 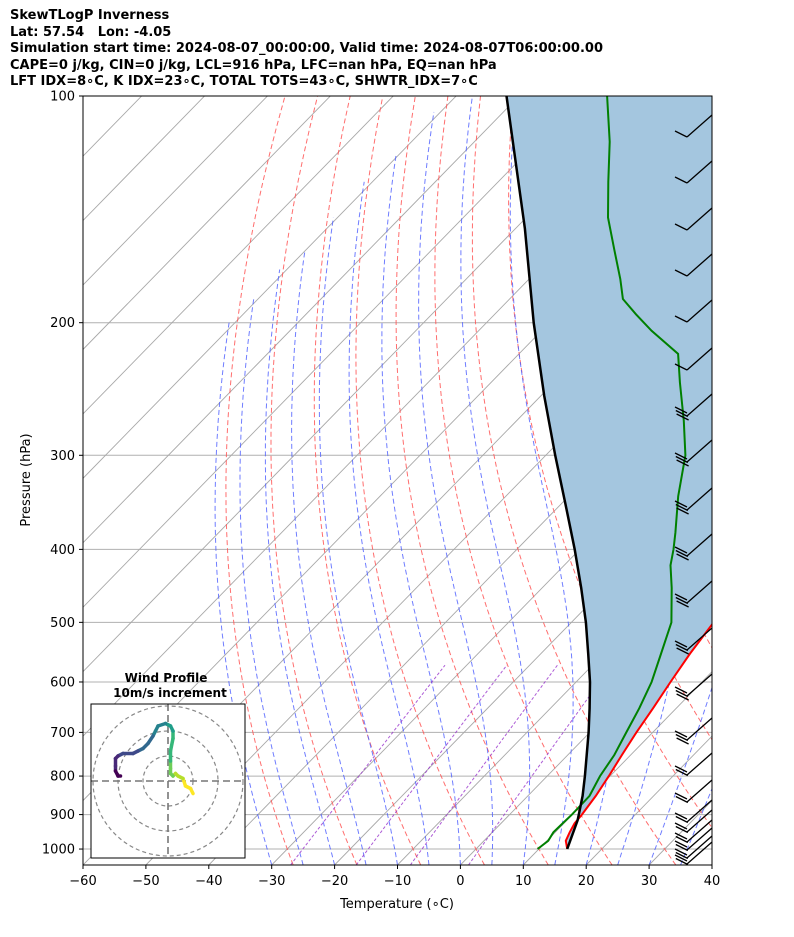 What do you see at coordinates (62, 550) in the screenshot?
I see `y-tick-label: 400` at bounding box center [62, 550].